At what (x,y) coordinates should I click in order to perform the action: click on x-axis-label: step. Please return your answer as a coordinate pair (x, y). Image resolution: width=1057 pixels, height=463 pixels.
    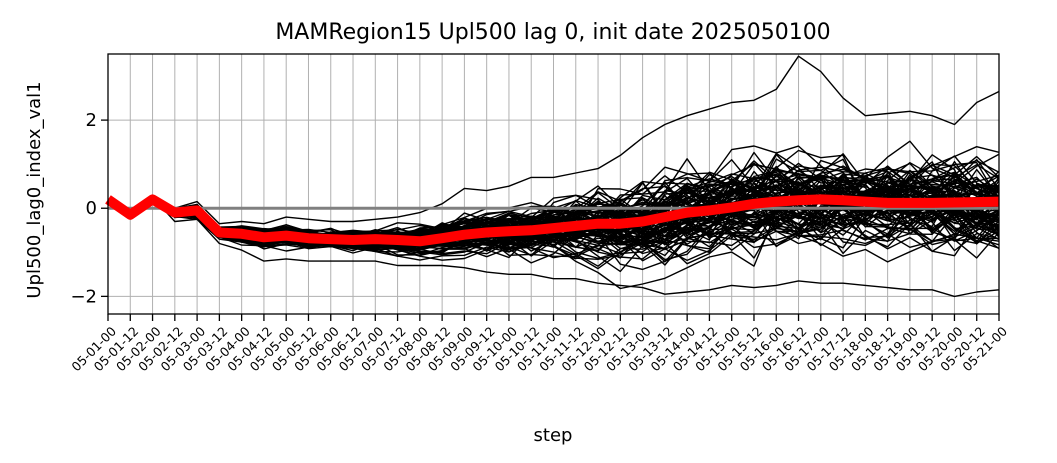
    Looking at the image, I should click on (553, 435).